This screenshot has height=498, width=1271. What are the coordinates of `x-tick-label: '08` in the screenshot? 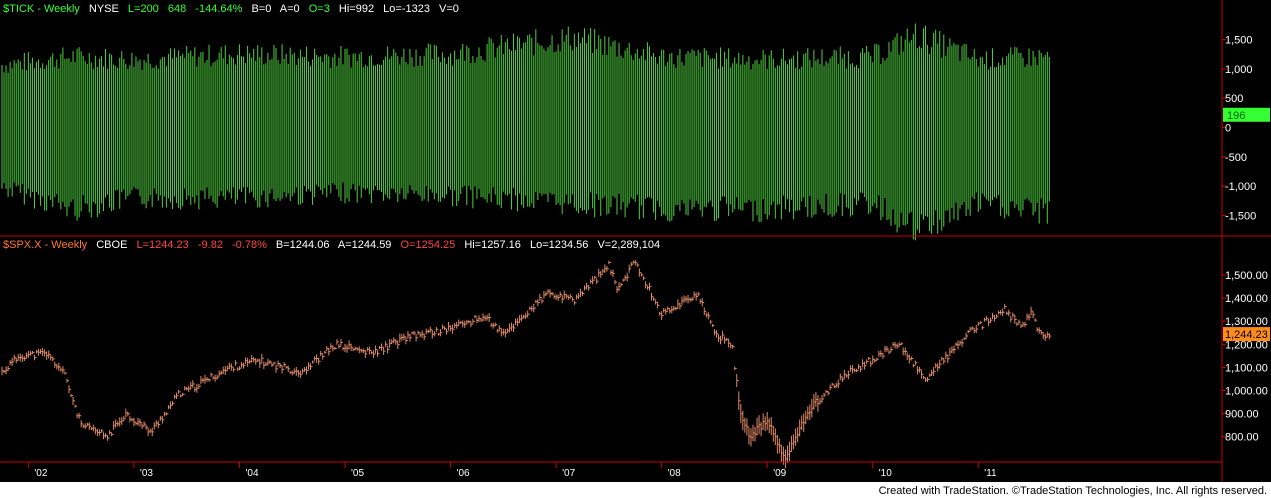 It's located at (674, 473).